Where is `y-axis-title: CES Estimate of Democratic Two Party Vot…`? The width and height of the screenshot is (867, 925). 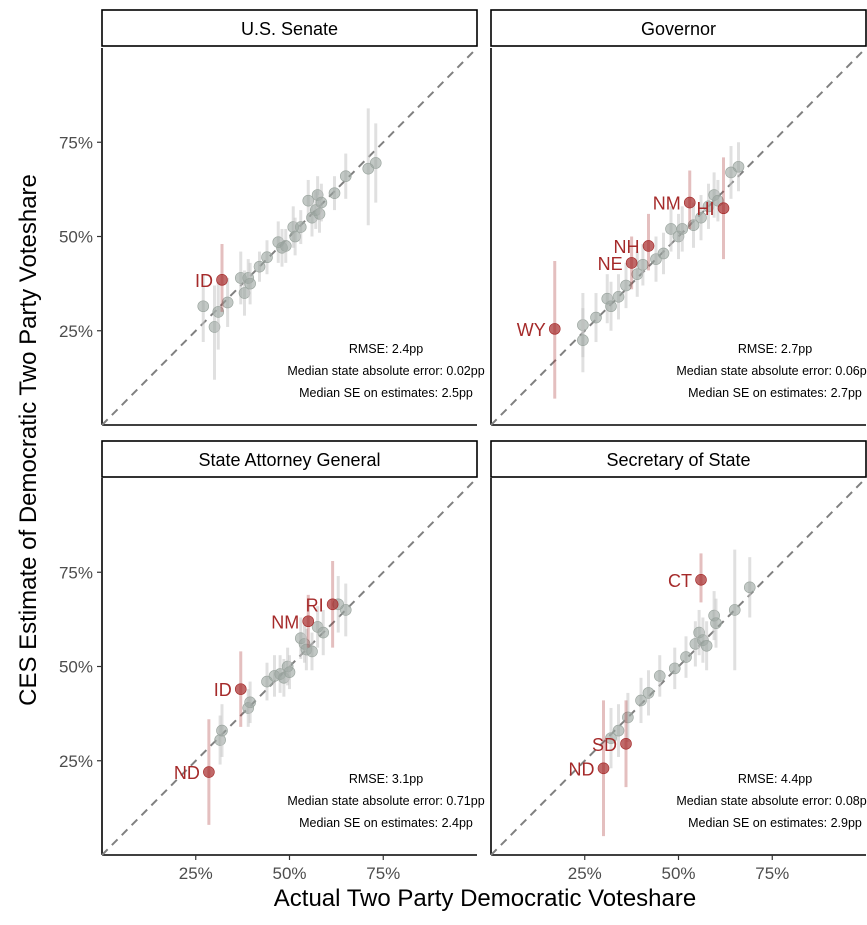
y-axis-title: CES Estimate of Democratic Two Party Vot… is located at coordinates (28, 440).